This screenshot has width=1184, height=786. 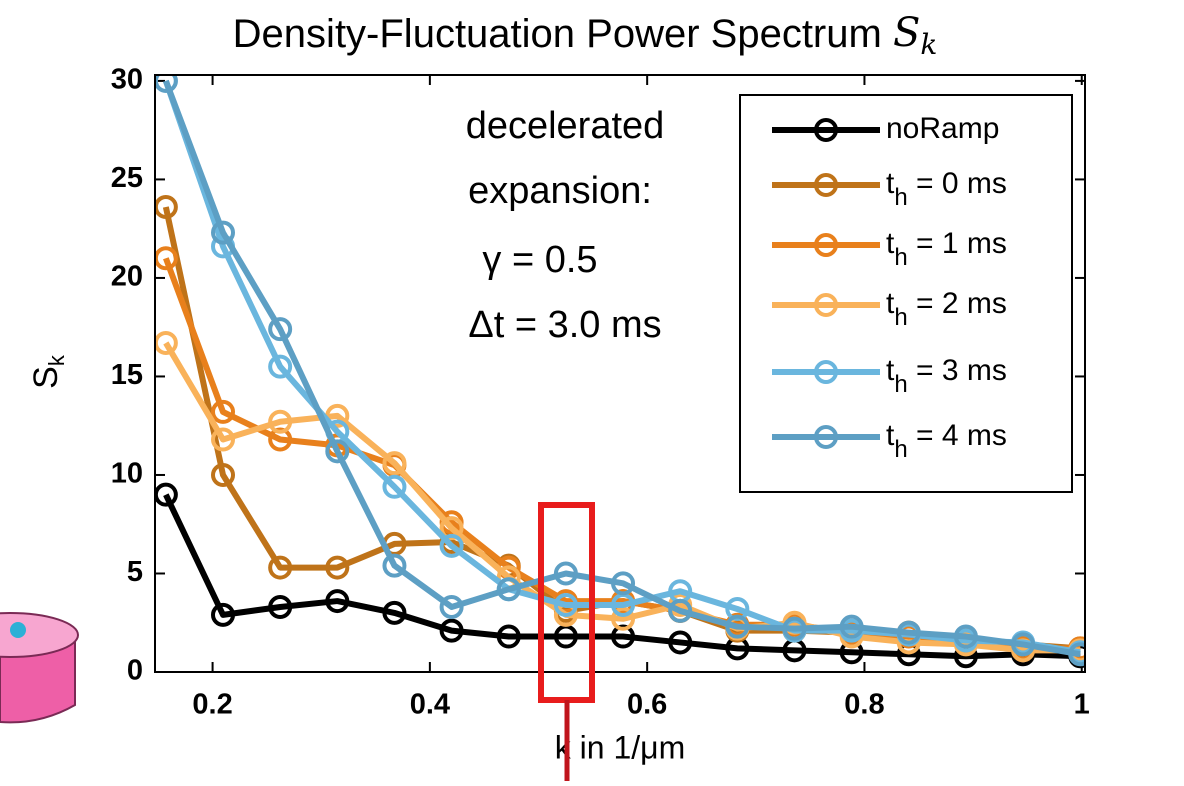 What do you see at coordinates (946, 441) in the screenshot?
I see `legend-label: th = 4 ms` at bounding box center [946, 441].